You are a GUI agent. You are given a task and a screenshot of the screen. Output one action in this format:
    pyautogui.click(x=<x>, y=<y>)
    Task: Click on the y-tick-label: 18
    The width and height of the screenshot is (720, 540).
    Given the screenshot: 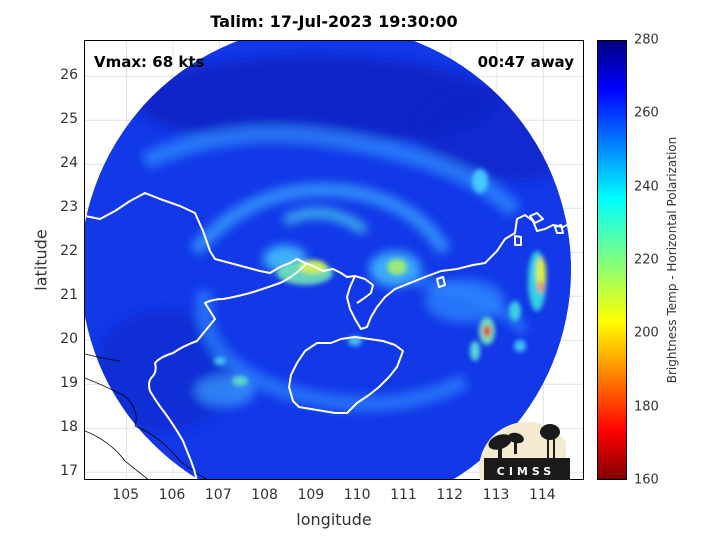 What is the action you would take?
    pyautogui.click(x=69, y=427)
    